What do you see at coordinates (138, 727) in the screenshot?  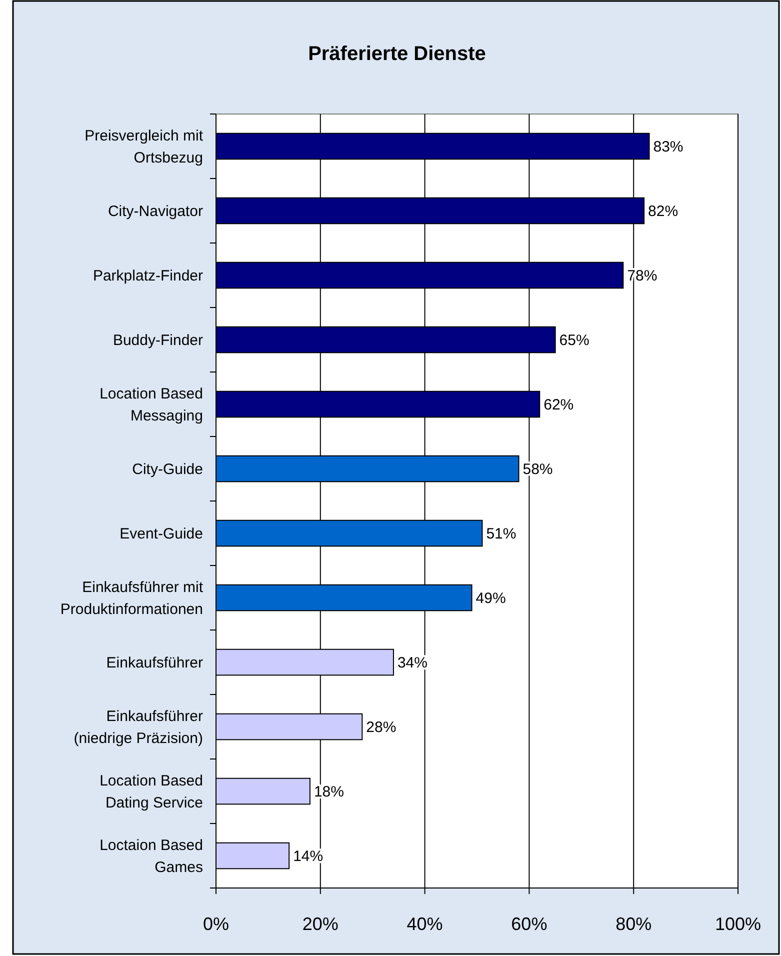 I see `y-tick-label: Einkaufsführer (niedrige Präzision)` at bounding box center [138, 727].